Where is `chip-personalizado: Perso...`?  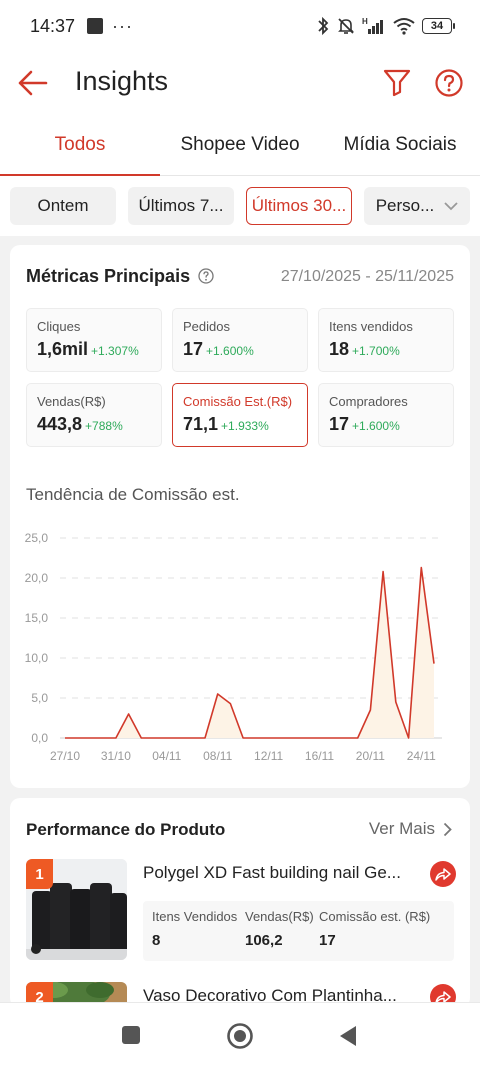
chip-personalizado: Perso... is located at coordinates (417, 206).